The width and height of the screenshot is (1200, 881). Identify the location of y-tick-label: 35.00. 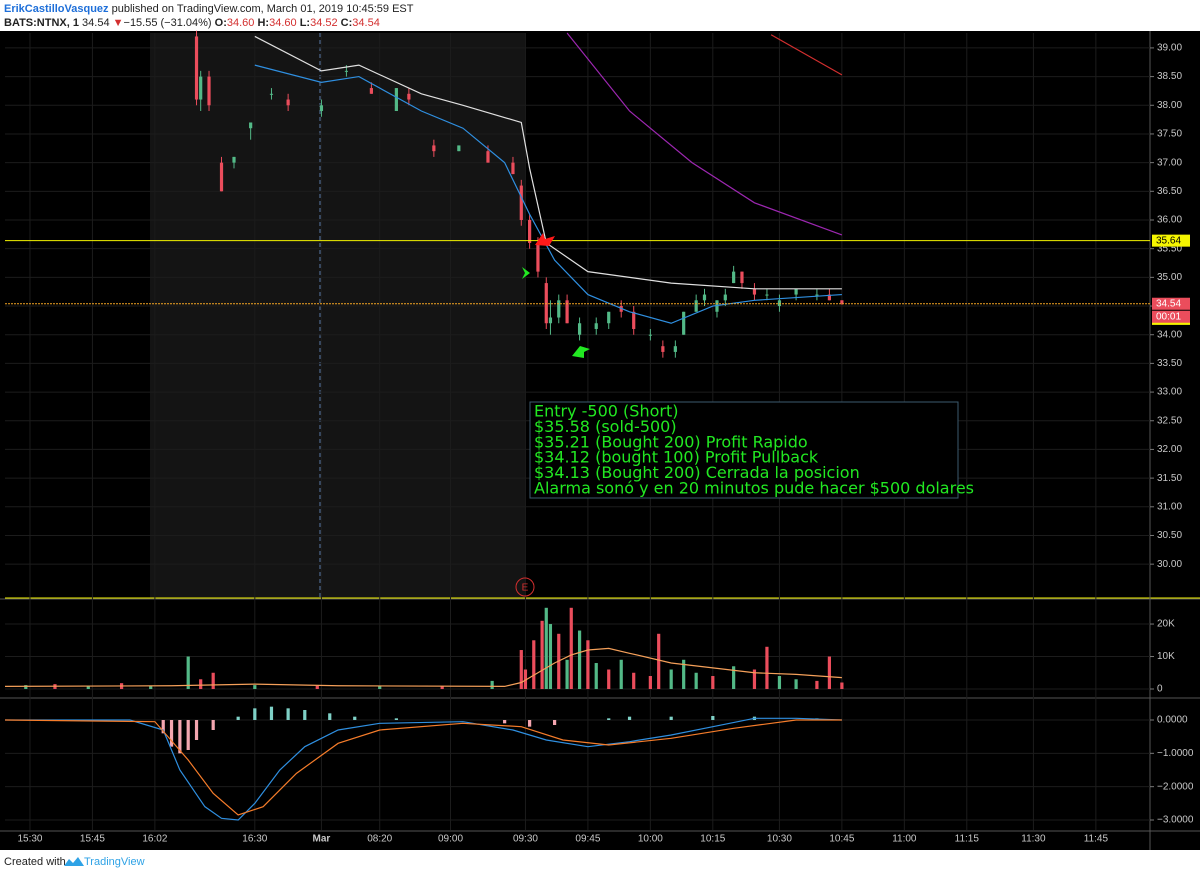
(1169, 277).